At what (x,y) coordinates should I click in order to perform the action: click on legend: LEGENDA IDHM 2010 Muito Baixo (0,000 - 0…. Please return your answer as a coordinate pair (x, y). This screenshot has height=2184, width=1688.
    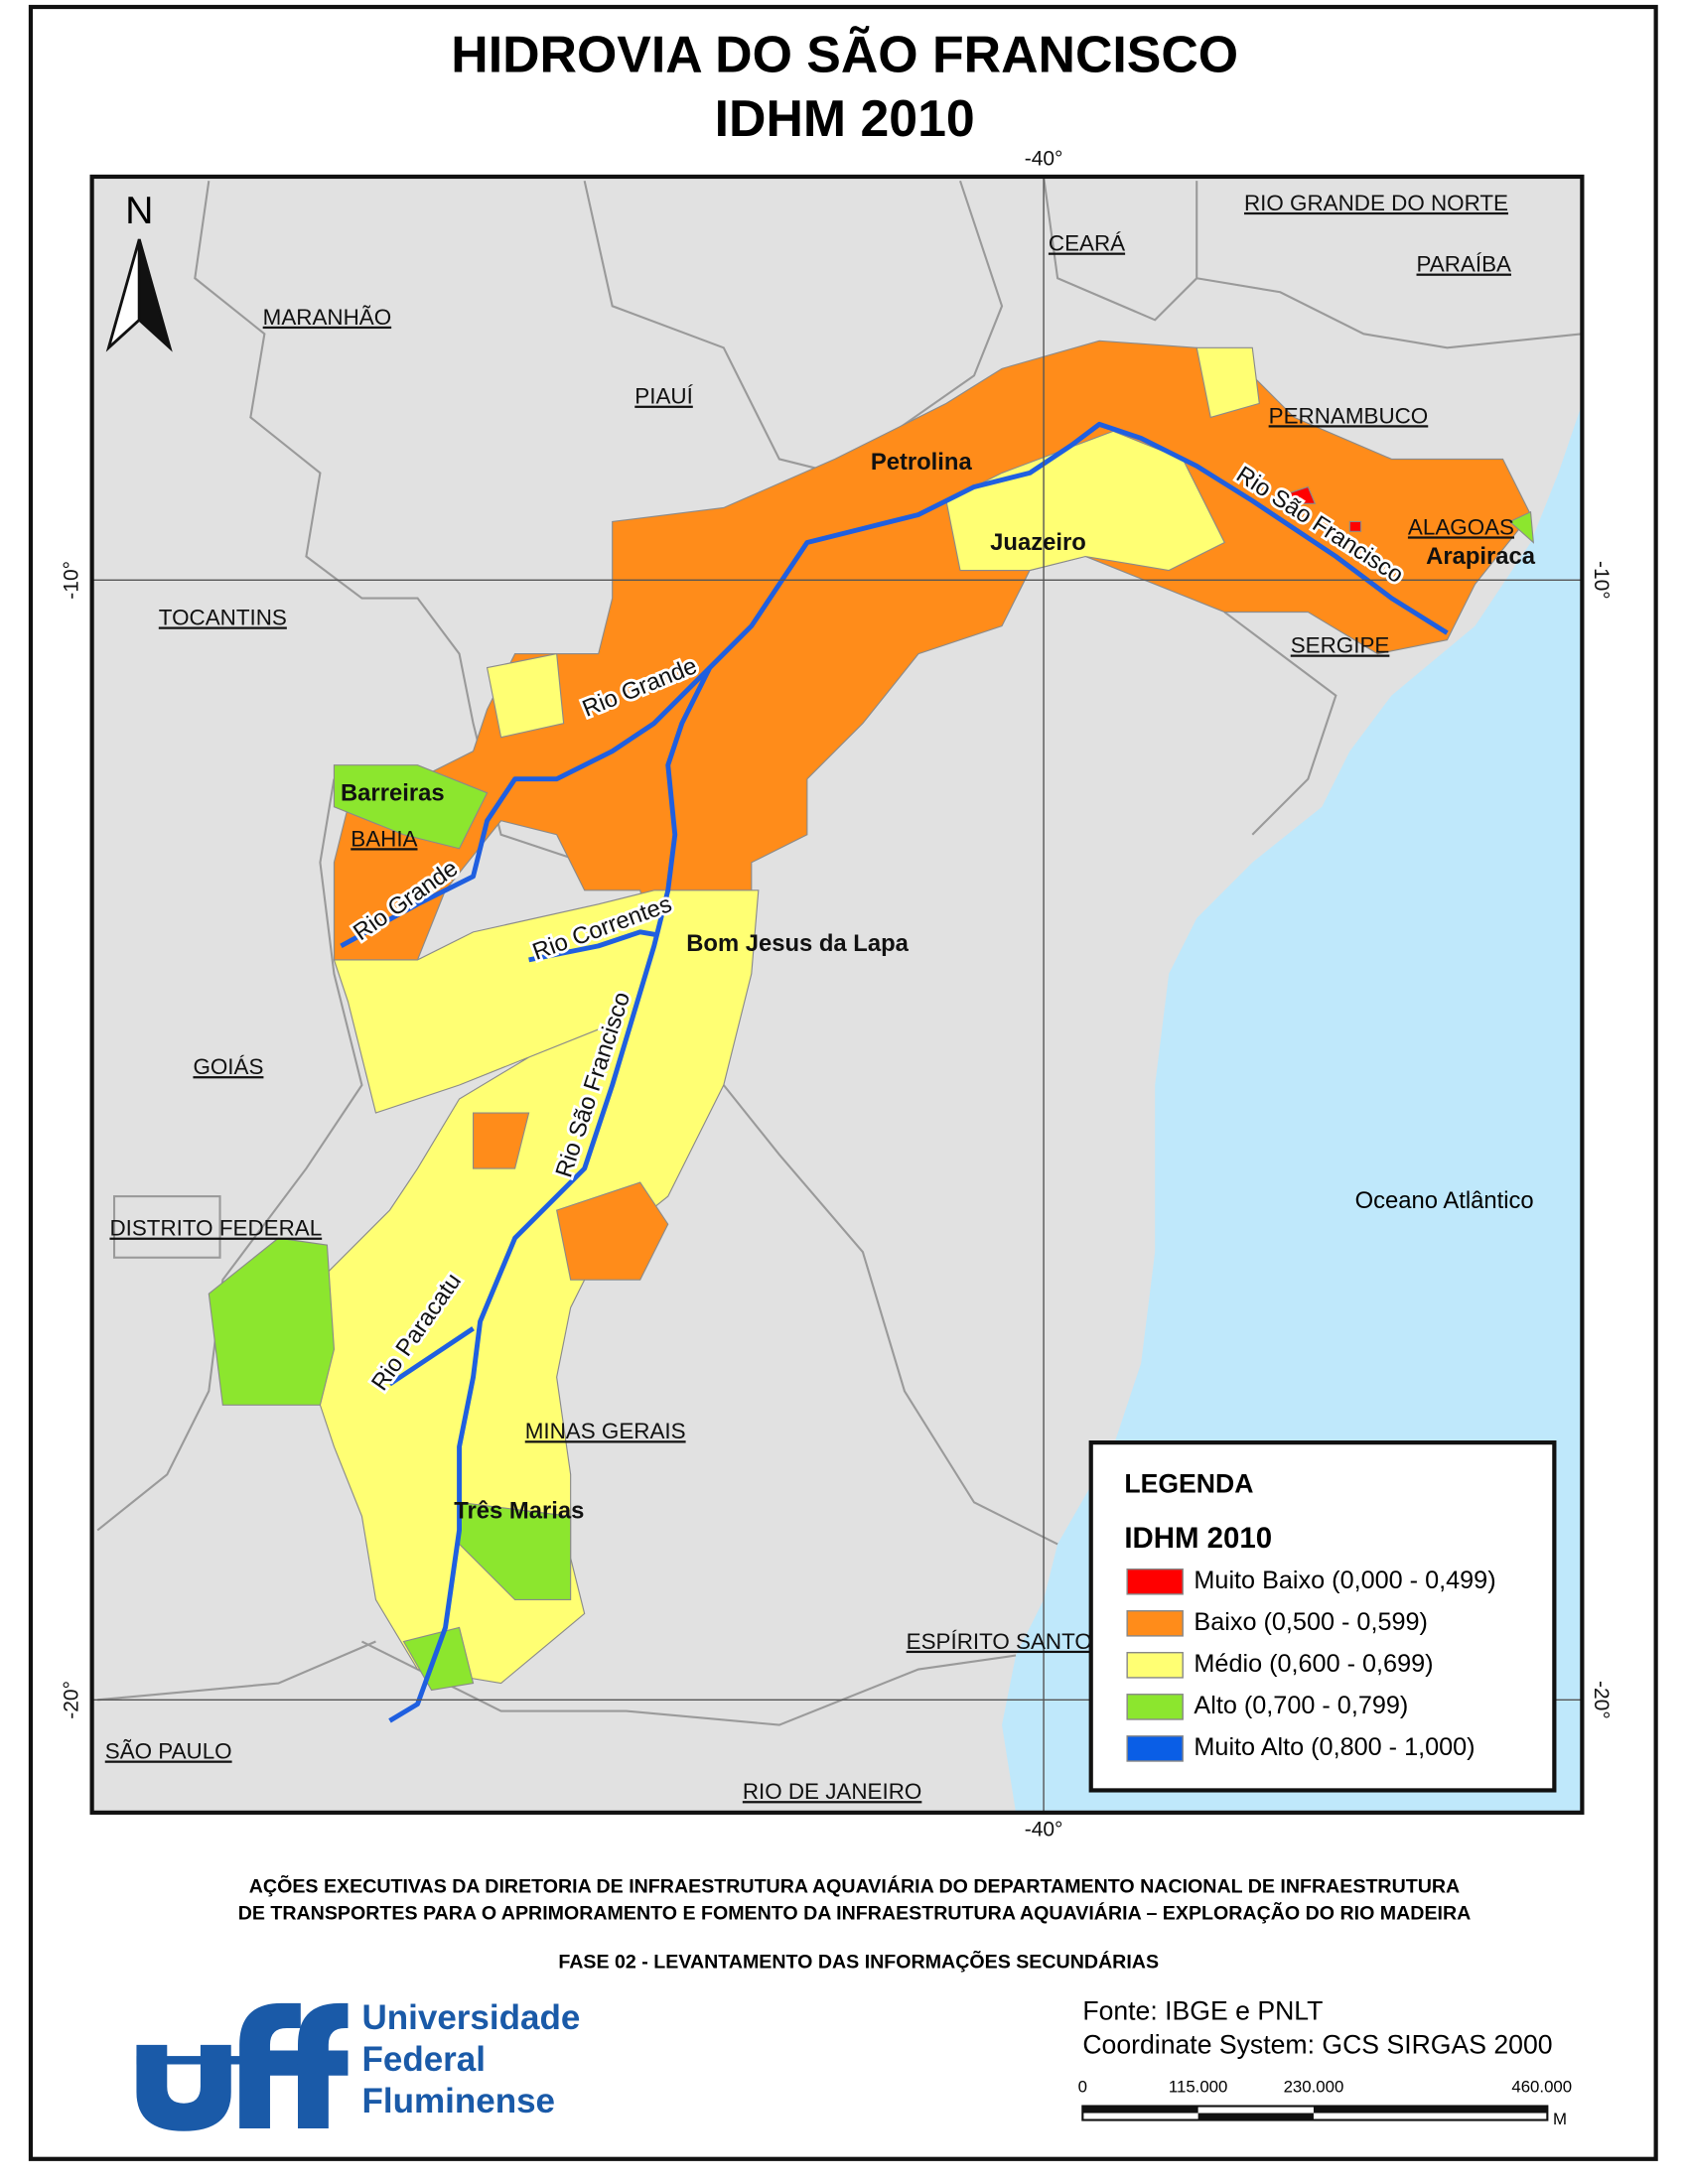
    Looking at the image, I should click on (1322, 1616).